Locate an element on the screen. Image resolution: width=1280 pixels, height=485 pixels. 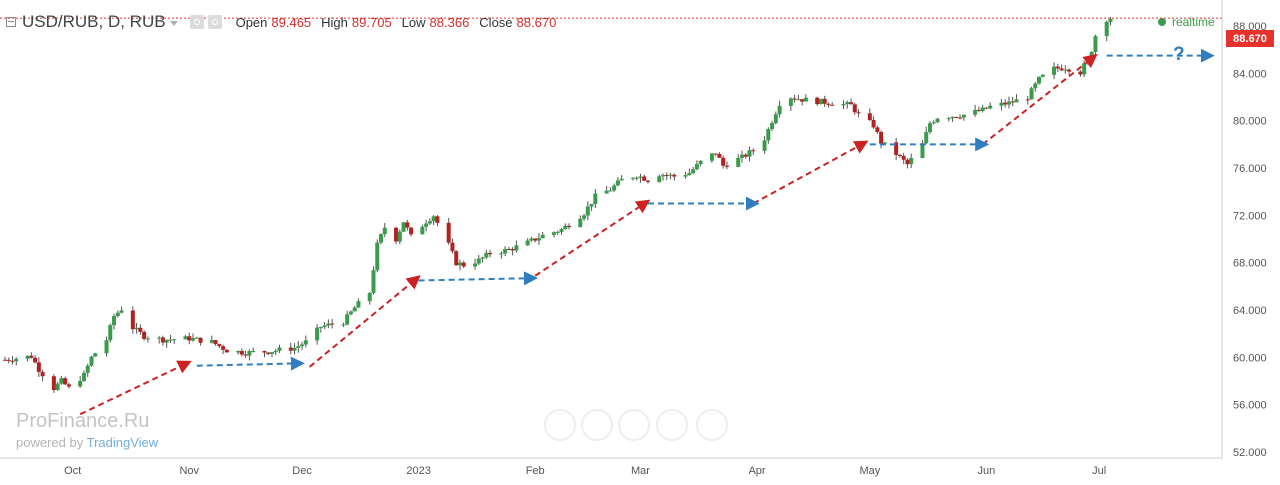
realtime-indicator: realtime is located at coordinates (1186, 22).